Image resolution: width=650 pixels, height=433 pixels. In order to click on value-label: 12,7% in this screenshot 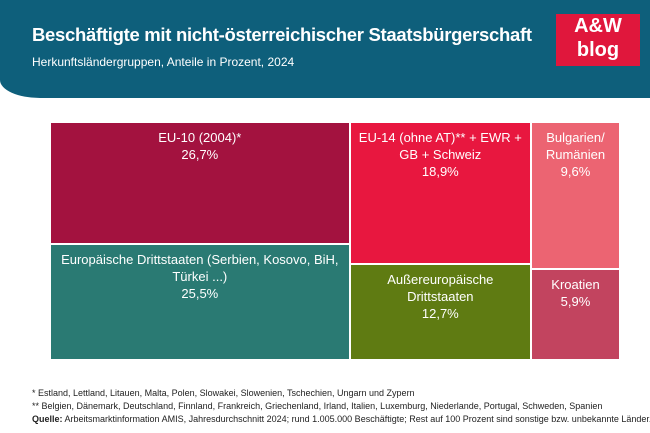, I will do `click(440, 314)`.